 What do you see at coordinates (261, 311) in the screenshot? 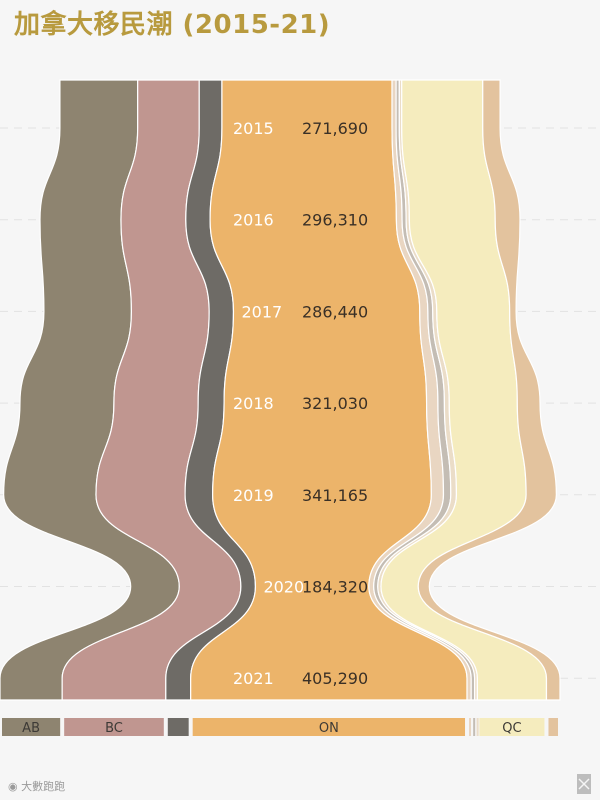
I see `year-label: 2017` at bounding box center [261, 311].